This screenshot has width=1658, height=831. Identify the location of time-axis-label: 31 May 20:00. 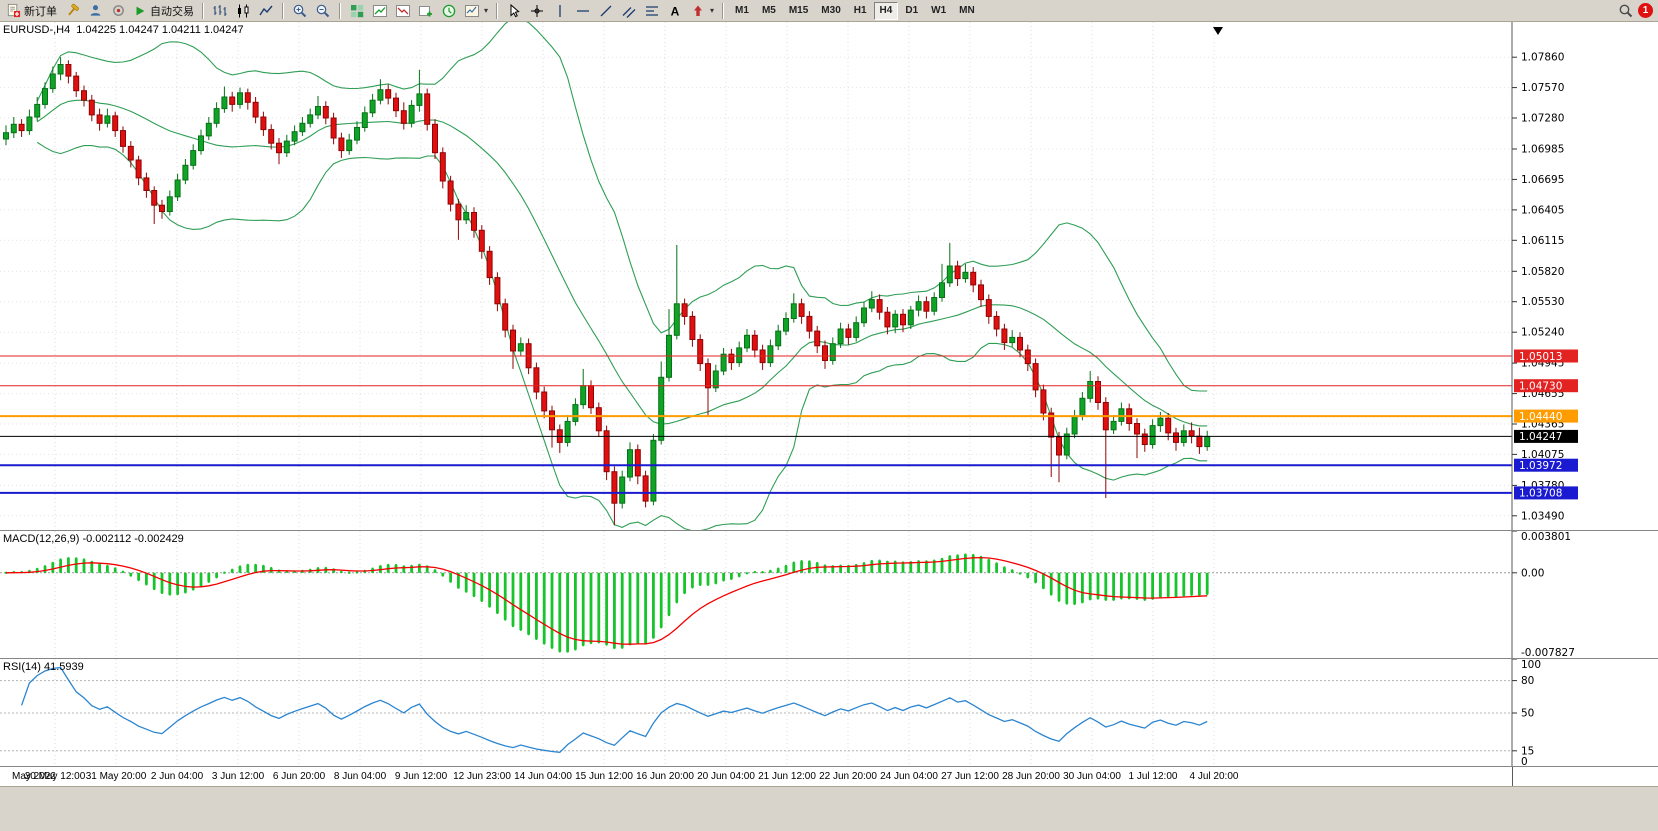
(116, 776).